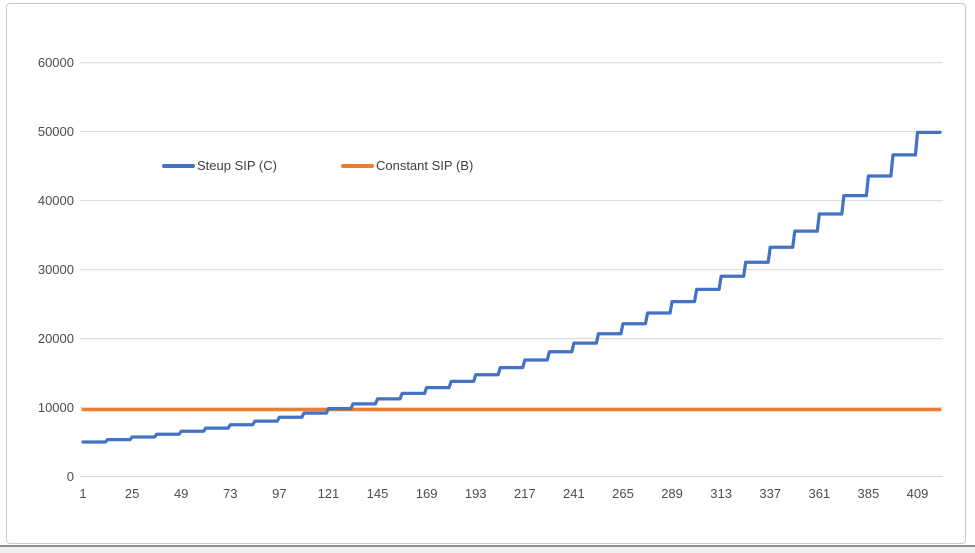 The height and width of the screenshot is (553, 975). I want to click on x-tick-label: 409, so click(918, 493).